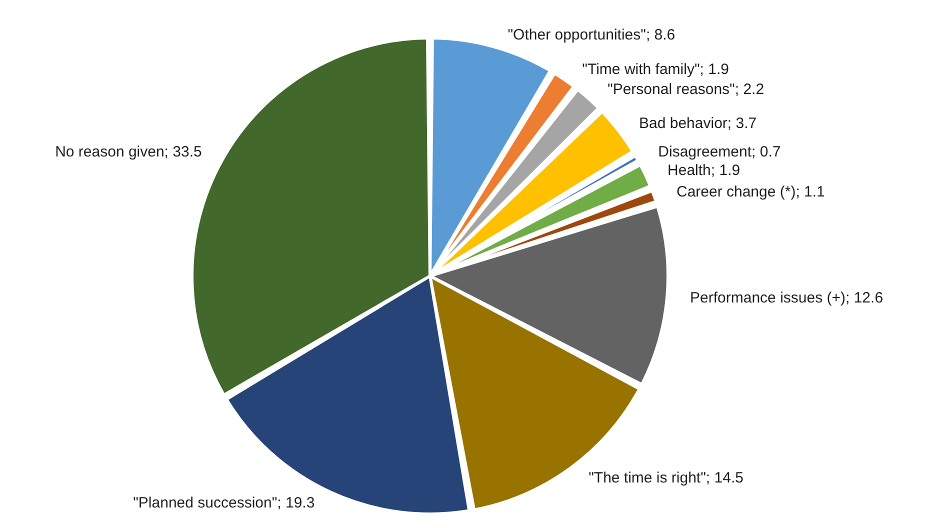  What do you see at coordinates (109, 152) in the screenshot?
I see `slice-label: No reason given` at bounding box center [109, 152].